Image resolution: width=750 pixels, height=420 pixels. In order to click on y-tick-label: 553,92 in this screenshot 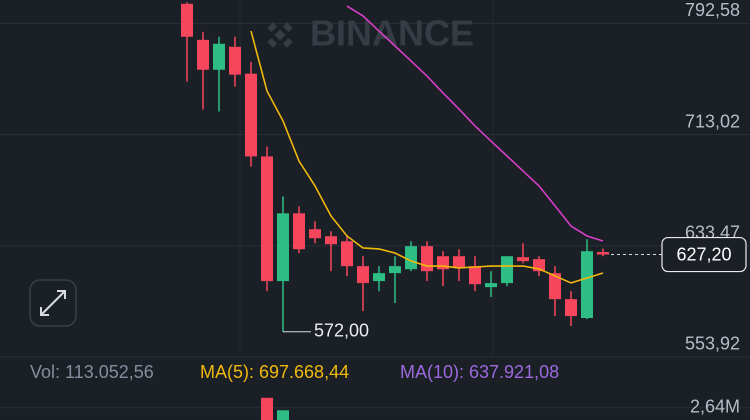, I will do `click(712, 344)`.